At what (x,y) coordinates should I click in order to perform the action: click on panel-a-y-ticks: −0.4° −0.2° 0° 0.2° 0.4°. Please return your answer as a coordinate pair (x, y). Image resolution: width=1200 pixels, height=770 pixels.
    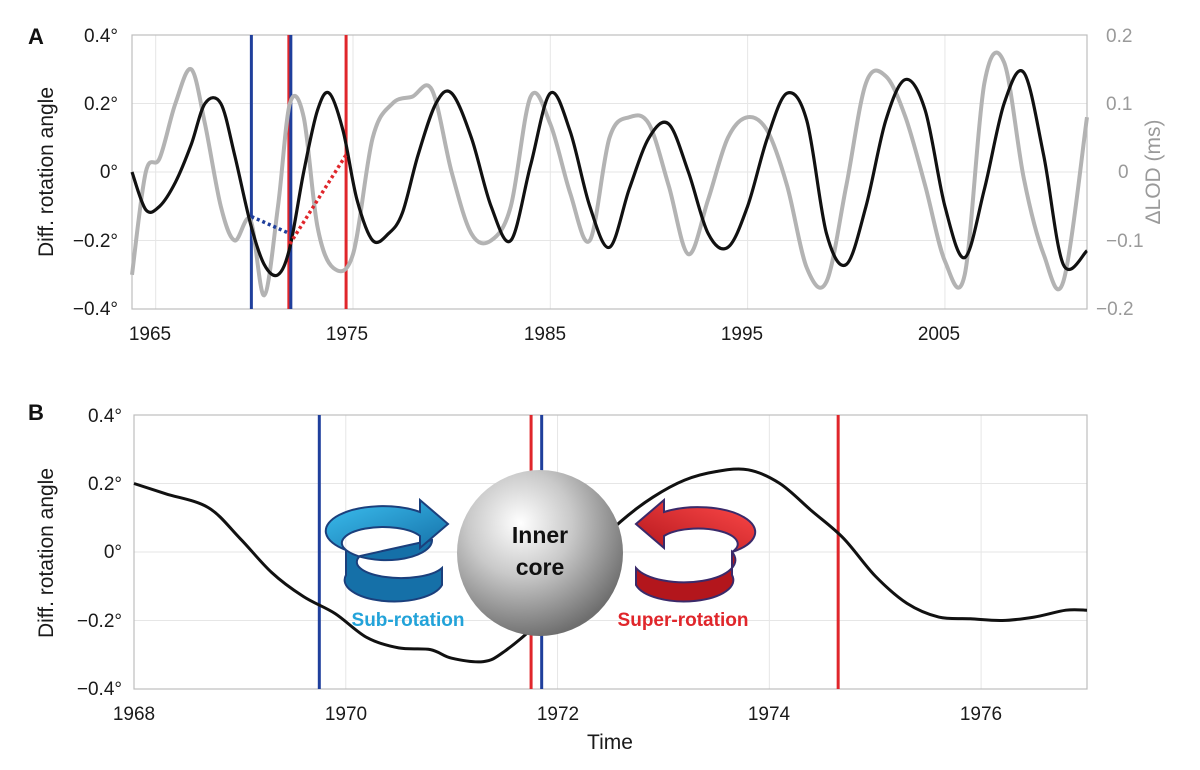
    Looking at the image, I should click on (95, 173).